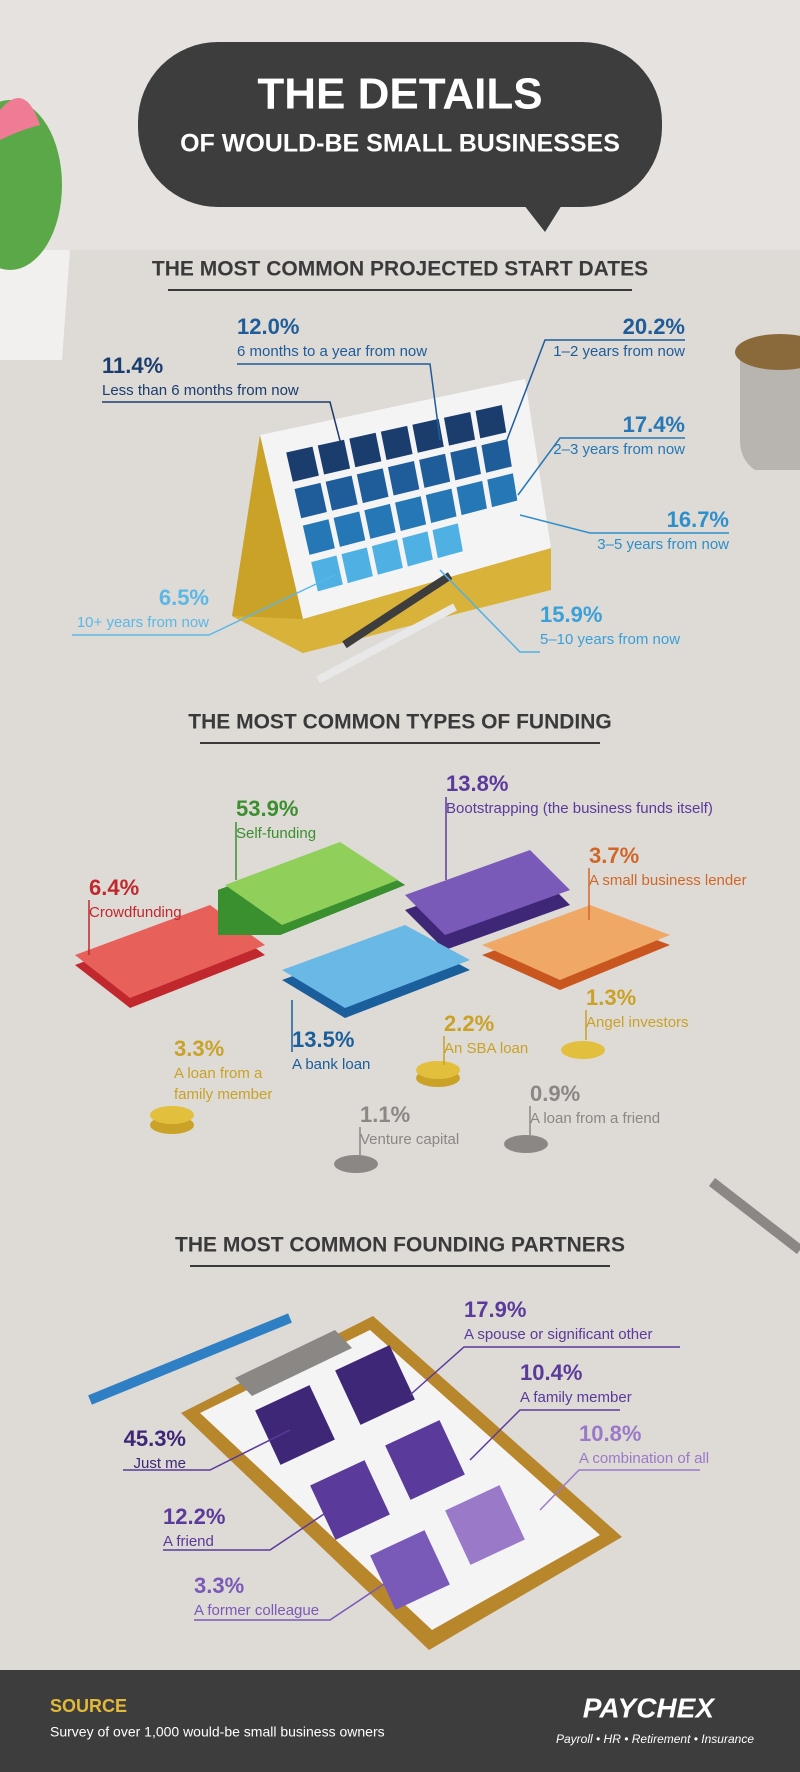 The width and height of the screenshot is (800, 1772). Describe the element at coordinates (650, 1707) in the screenshot. I see `brand-logo: PAYCHEX` at that location.